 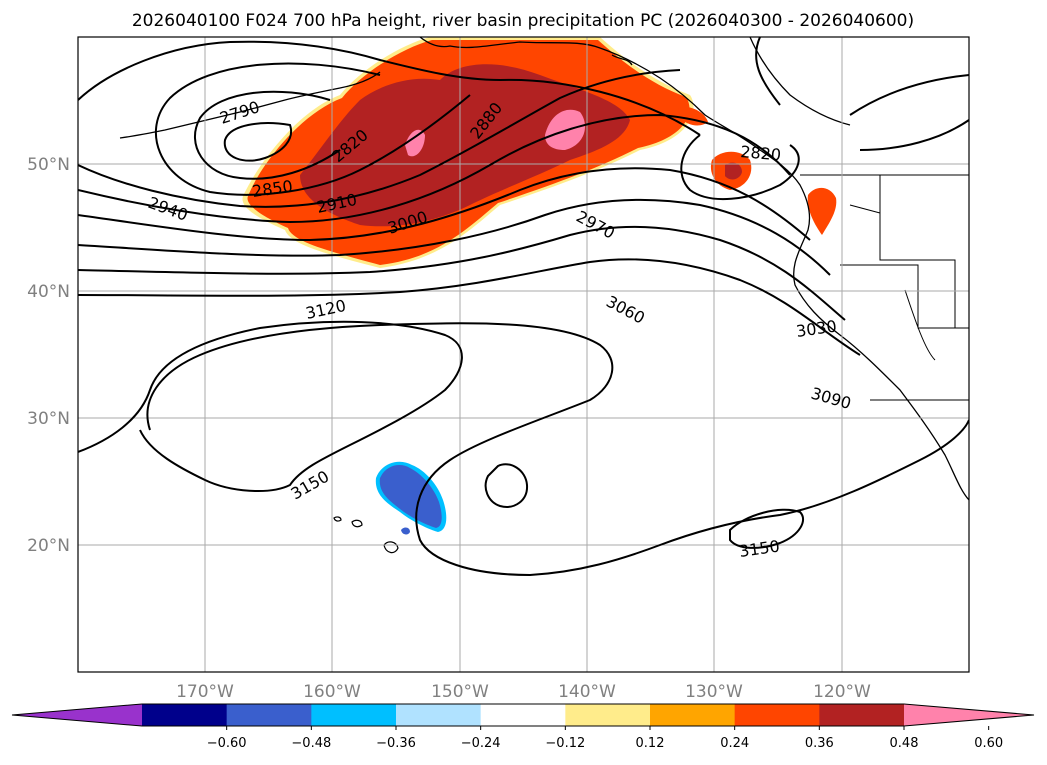 What do you see at coordinates (625, 310) in the screenshot?
I see `contour-label: 3060` at bounding box center [625, 310].